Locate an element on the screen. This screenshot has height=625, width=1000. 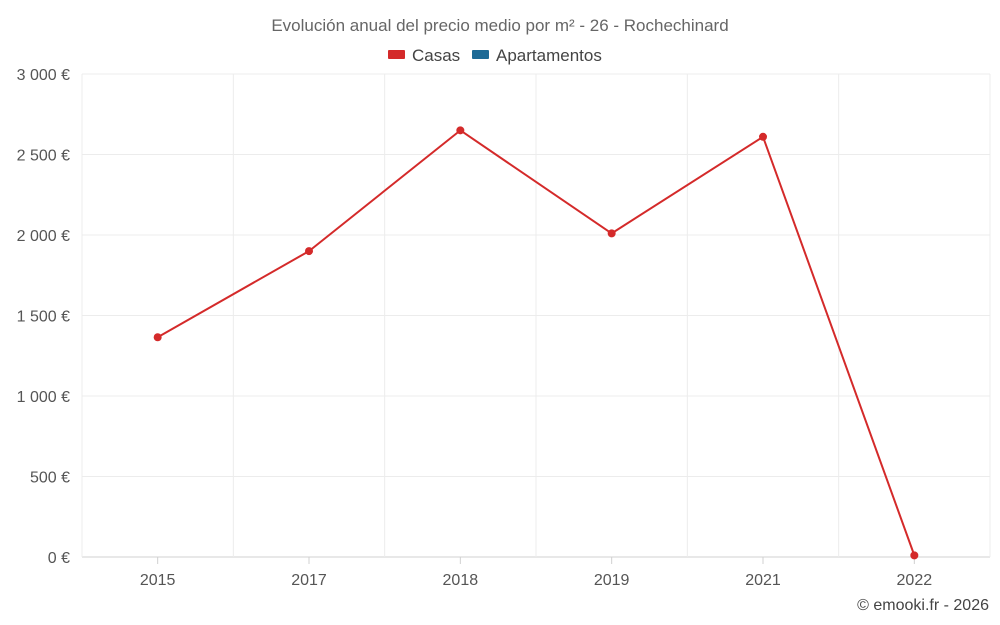
y-tick-label: 2 500 € is located at coordinates (43, 156).